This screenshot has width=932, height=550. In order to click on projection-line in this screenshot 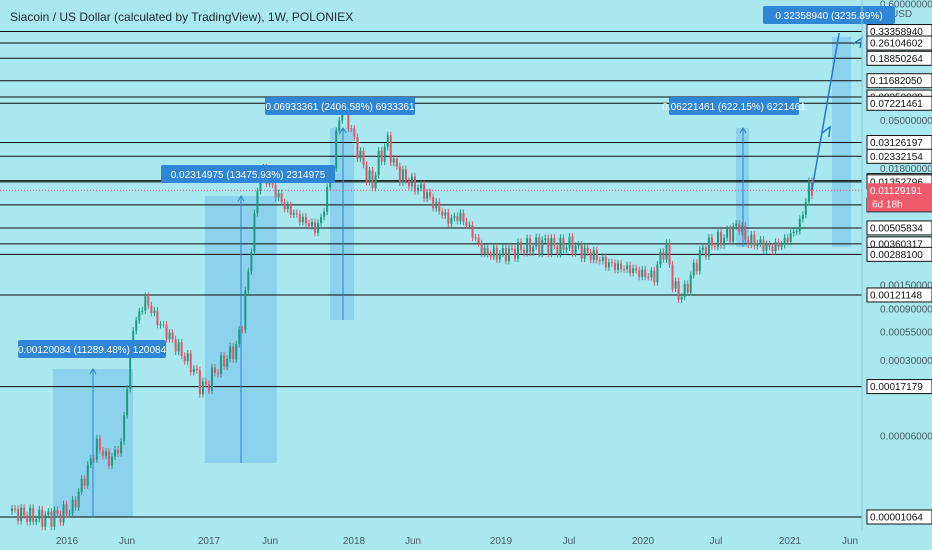, I will do `click(825, 111)`.